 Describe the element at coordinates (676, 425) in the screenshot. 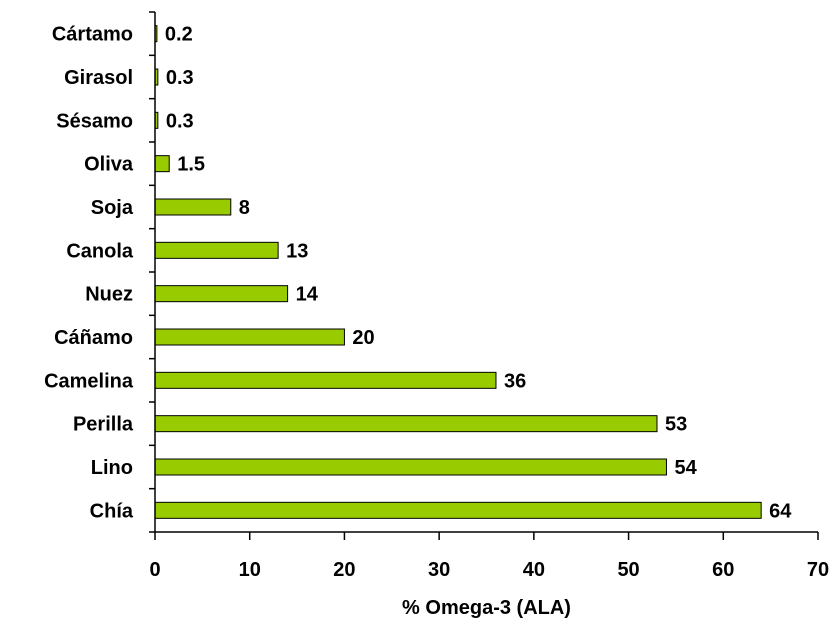

I see `data-label: 53` at that location.